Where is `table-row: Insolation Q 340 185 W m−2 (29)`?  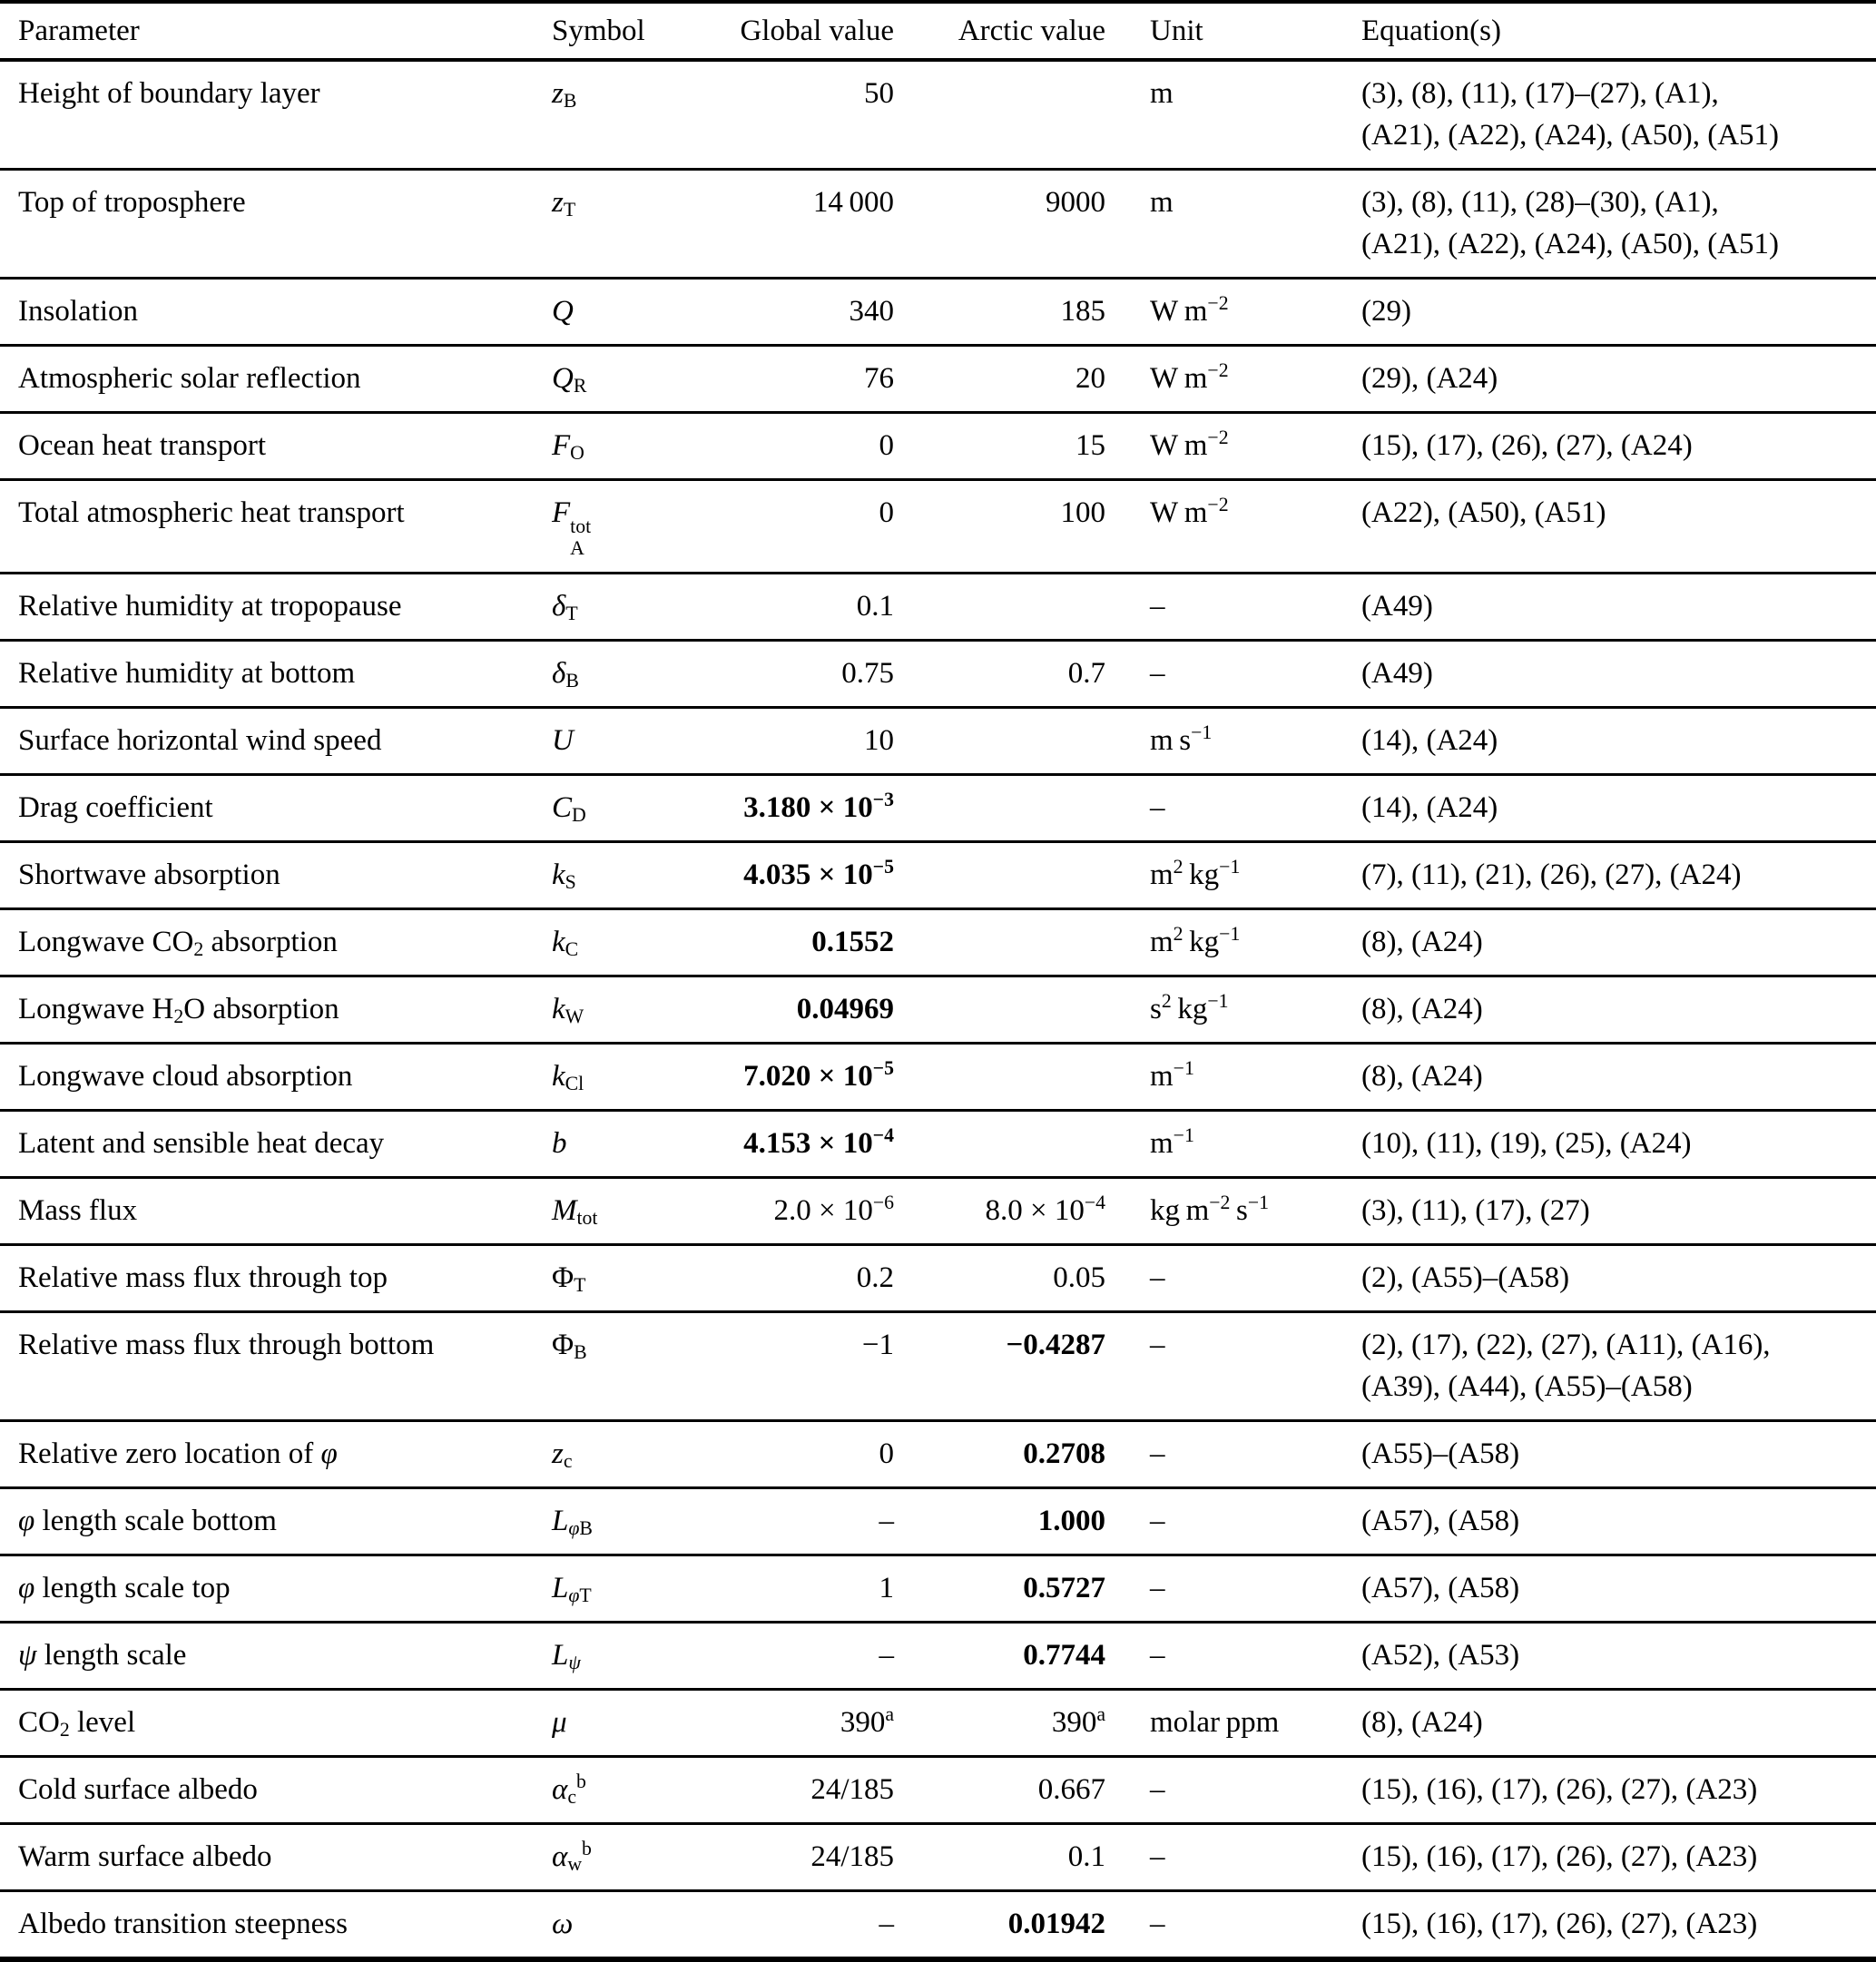 table-row: Insolation Q 340 185 W m−2 (29) is located at coordinates (938, 313).